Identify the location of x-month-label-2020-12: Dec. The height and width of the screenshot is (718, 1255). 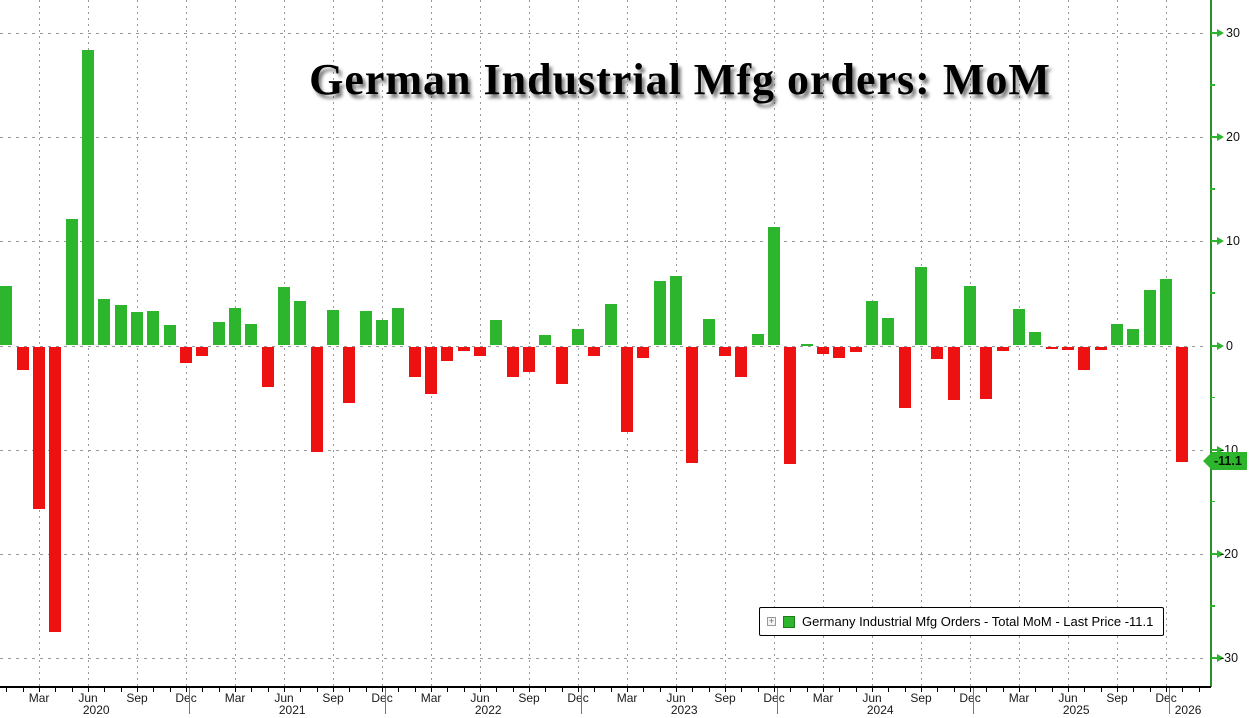
(186, 698).